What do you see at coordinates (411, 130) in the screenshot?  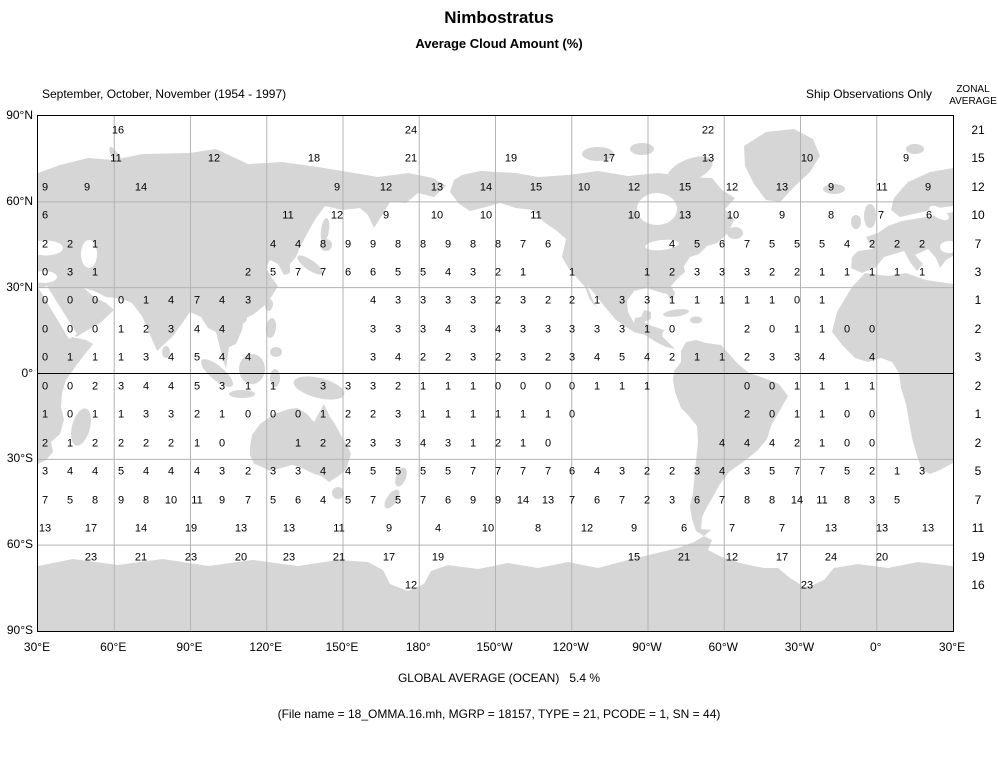 I see `grid-value: 24` at bounding box center [411, 130].